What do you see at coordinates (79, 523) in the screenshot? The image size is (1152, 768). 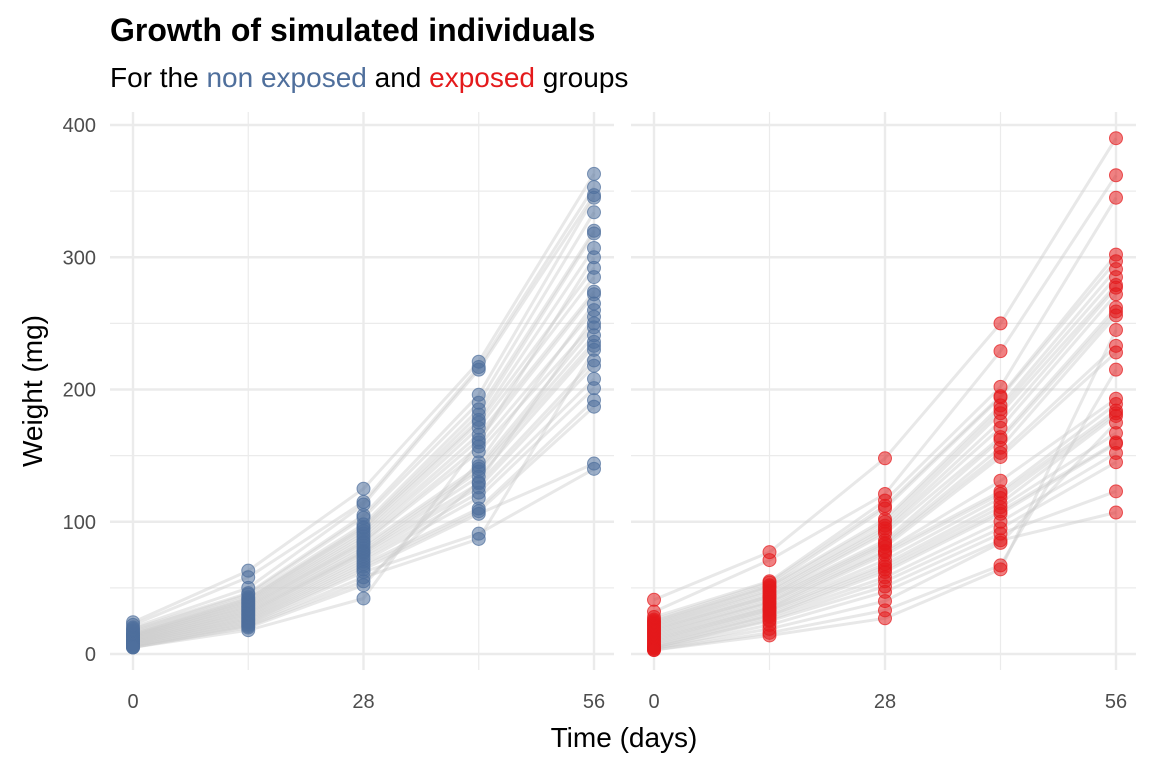 I see `y-tick-label: 100` at bounding box center [79, 523].